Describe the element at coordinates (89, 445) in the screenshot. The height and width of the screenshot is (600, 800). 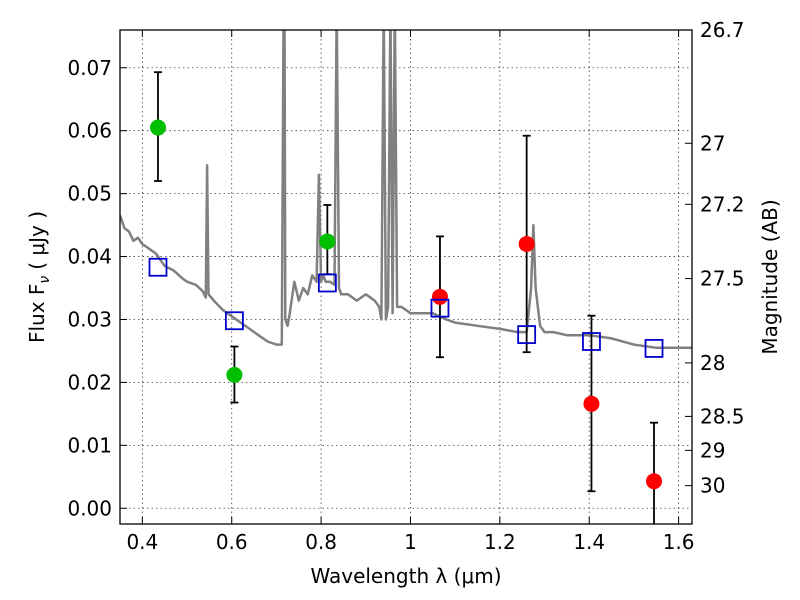
I see `y-tick-label: 0.01` at that location.